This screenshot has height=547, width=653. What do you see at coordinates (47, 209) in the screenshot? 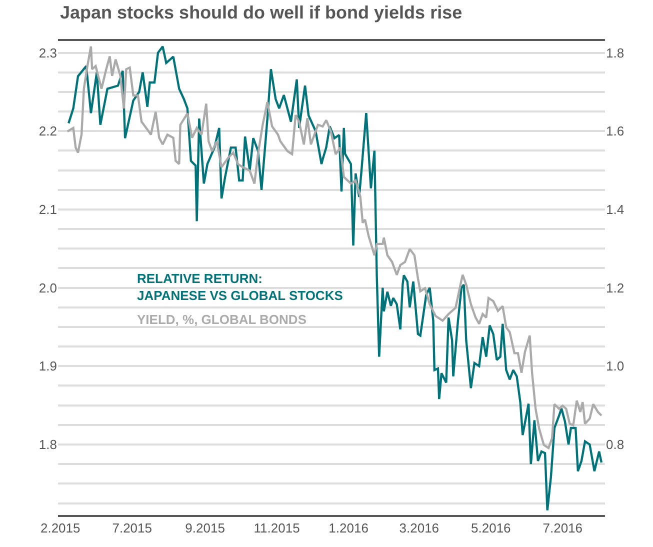
I see `y-tick-label: 2.1` at bounding box center [47, 209].